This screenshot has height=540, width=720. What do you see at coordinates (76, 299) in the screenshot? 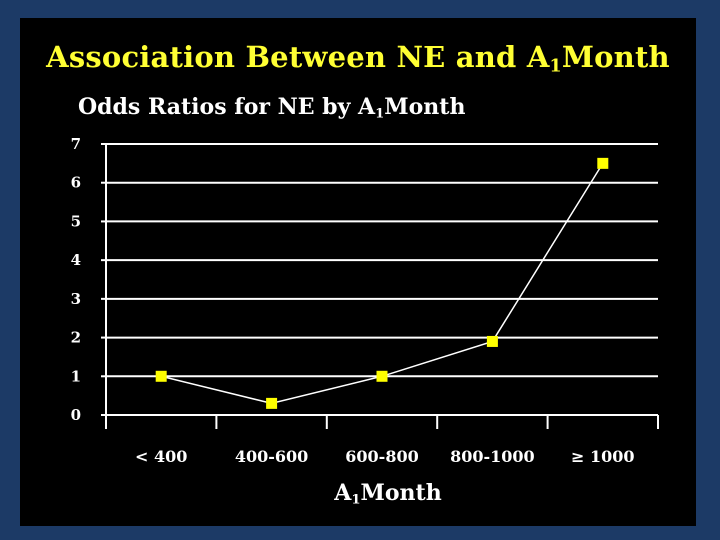
I see `y-tick-label: 3` at bounding box center [76, 299].